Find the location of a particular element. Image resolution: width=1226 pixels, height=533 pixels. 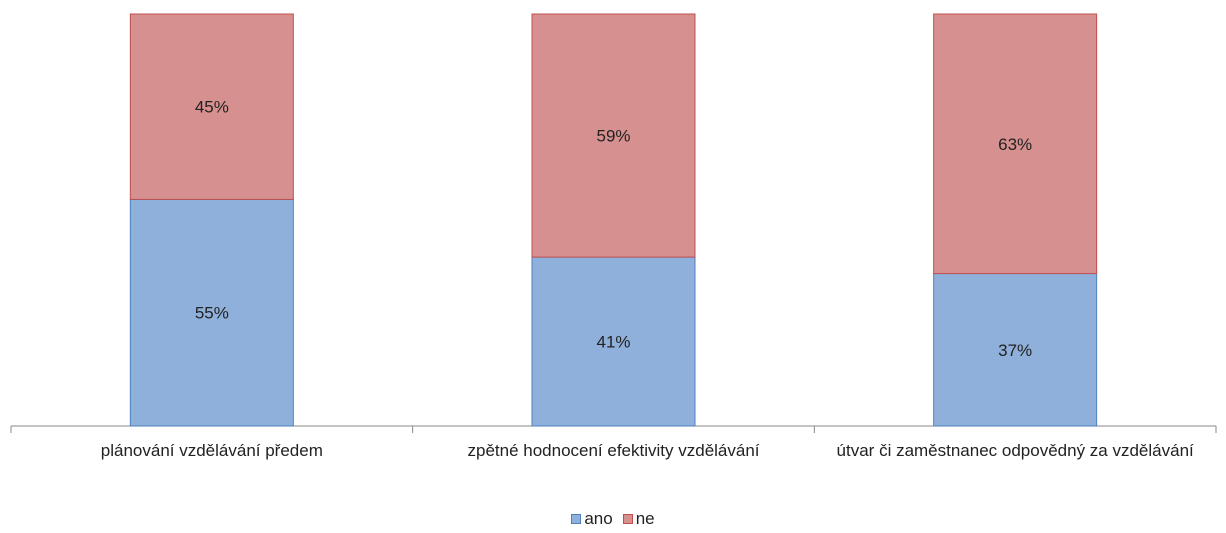

legend: ano ne is located at coordinates (613, 519).